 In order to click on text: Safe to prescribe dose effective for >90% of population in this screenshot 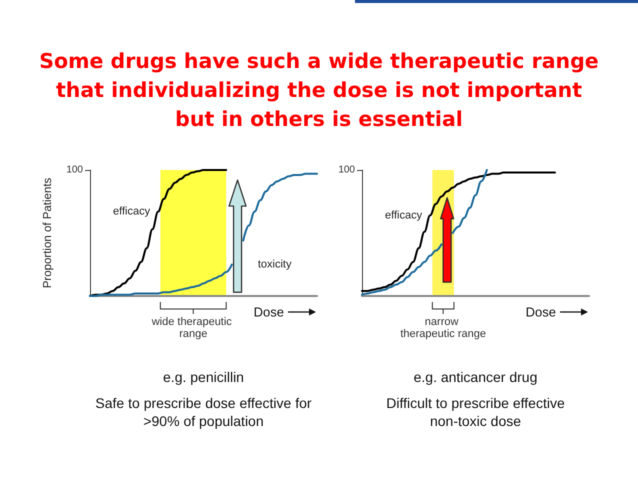, I will do `click(203, 412)`.